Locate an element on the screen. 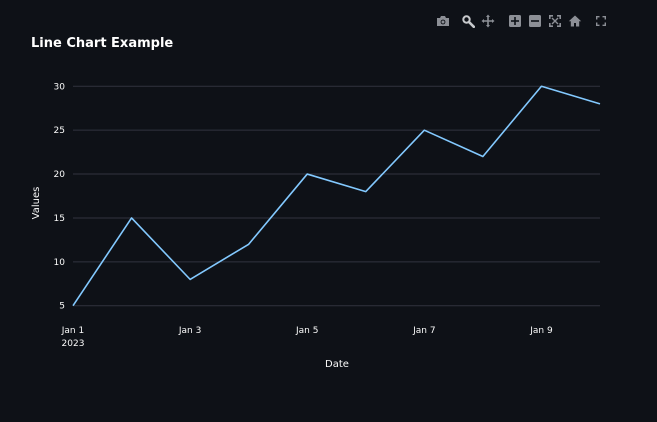 This screenshot has height=422, width=657. zoom-out-icon is located at coordinates (535, 21).